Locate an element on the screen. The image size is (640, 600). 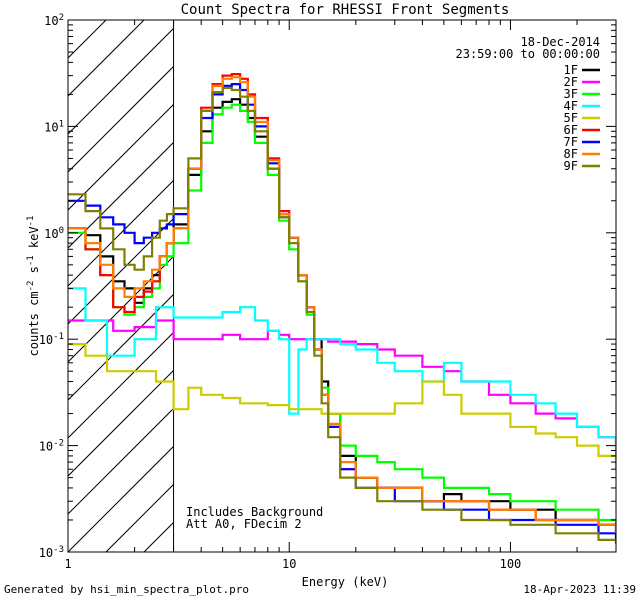
legend-label-5f: 5F is located at coordinates (571, 118).